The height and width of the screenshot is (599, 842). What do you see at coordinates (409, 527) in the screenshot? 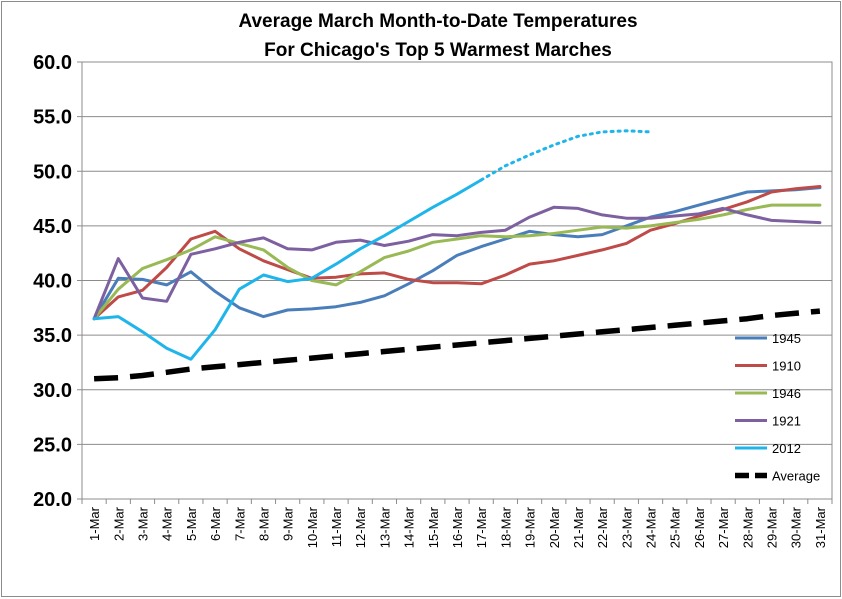
I see `x-tick-label: 14-Mar` at bounding box center [409, 527].